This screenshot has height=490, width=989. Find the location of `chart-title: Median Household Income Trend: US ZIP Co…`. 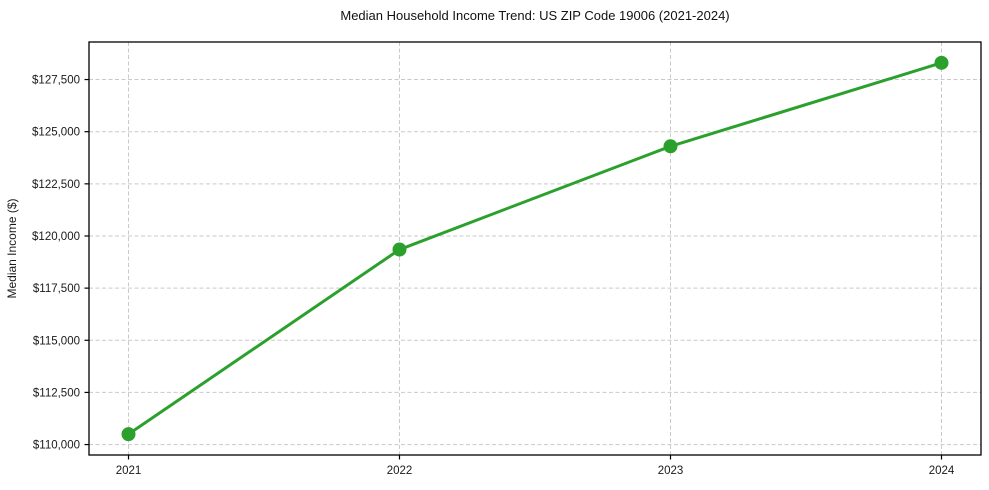

chart-title: Median Household Income Trend: US ZIP Co… is located at coordinates (535, 15).